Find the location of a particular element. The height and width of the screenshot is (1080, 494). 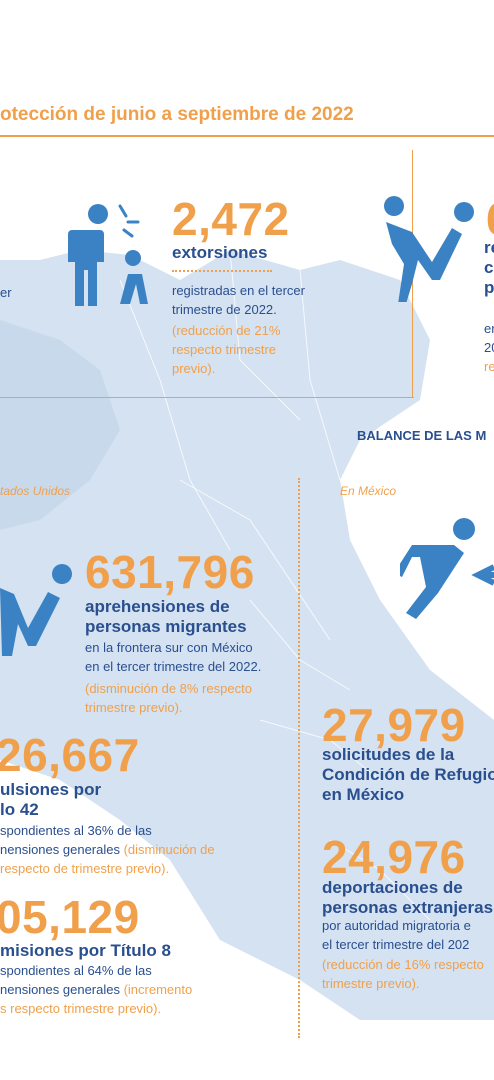

apprehension-label-1: aprehensiones de is located at coordinates (157, 606).